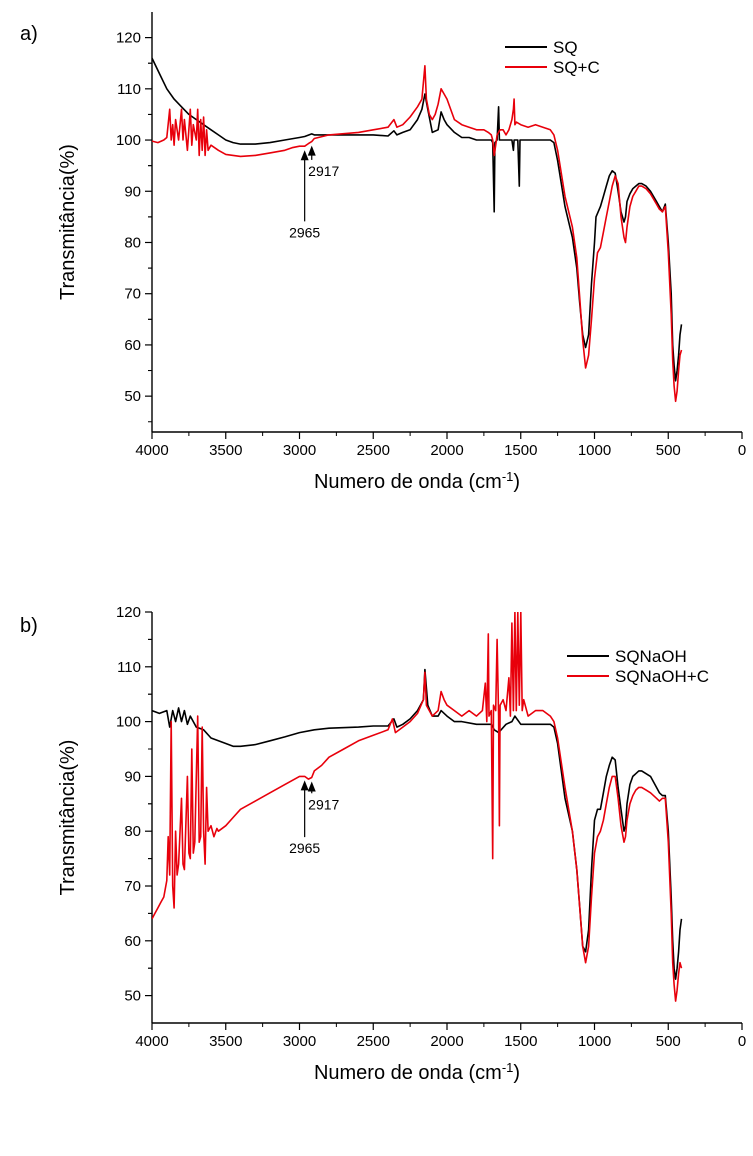 The image size is (753, 1156). What do you see at coordinates (132, 396) in the screenshot?
I see `y-tick-label-a-50: 50` at bounding box center [132, 396].